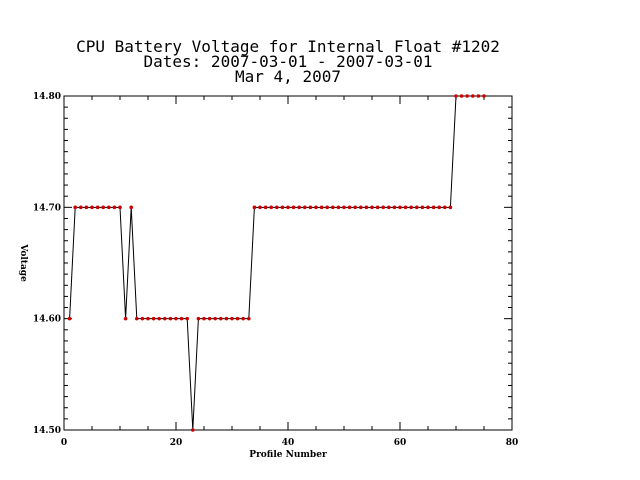 This screenshot has height=480, width=640. I want to click on x-tick-label: 40, so click(288, 443).